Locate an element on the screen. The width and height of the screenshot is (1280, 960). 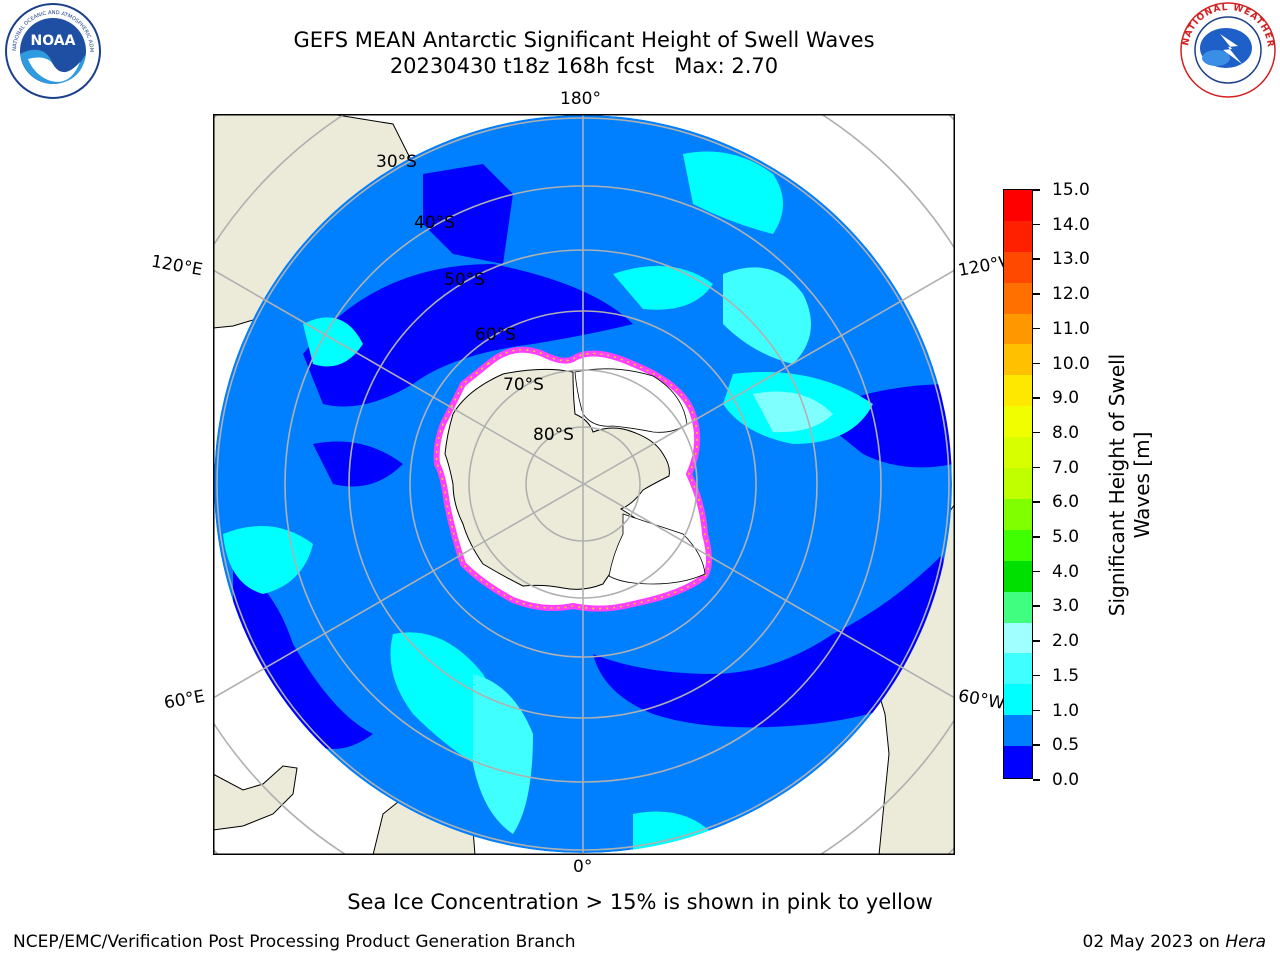
lat-label-40s: 40°S is located at coordinates (434, 223).